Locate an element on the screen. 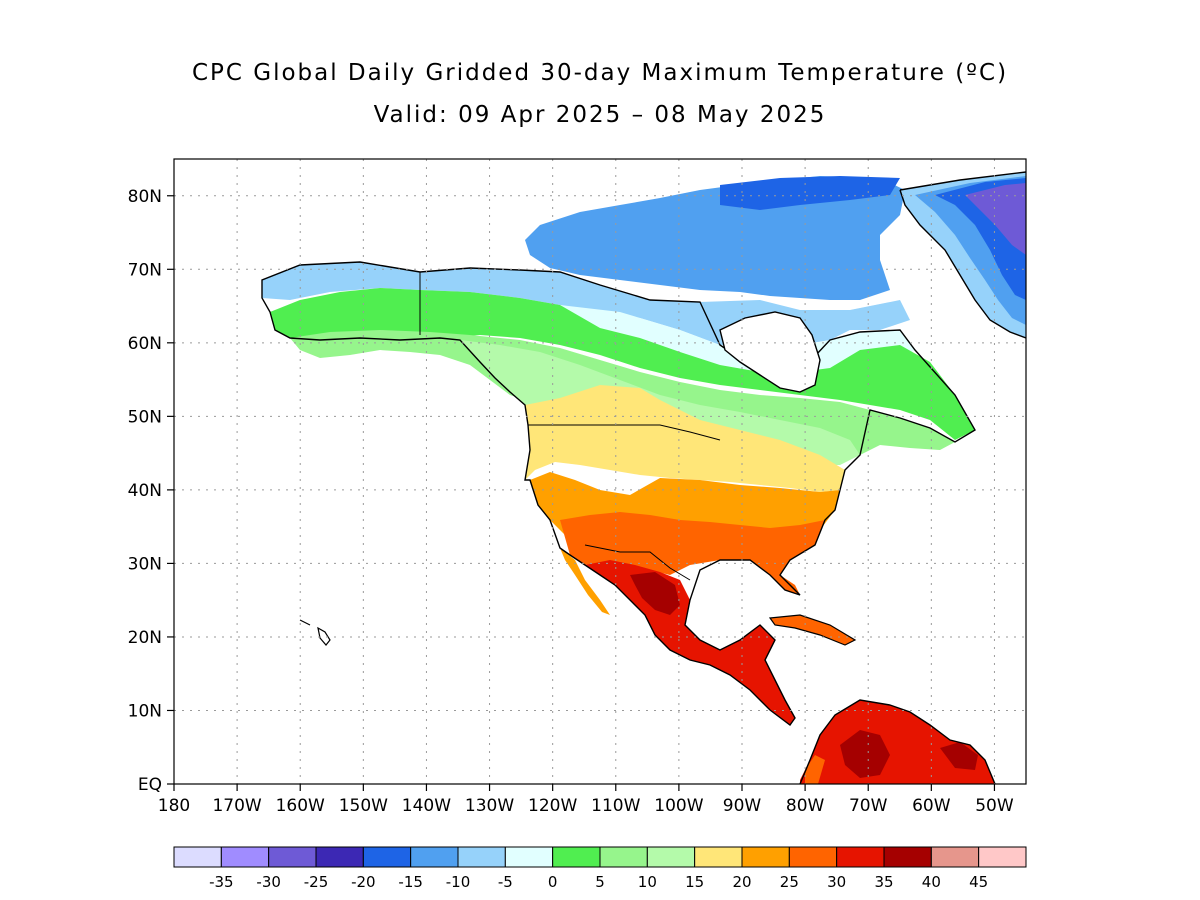  lon-tick-label: 180 is located at coordinates (174, 806).